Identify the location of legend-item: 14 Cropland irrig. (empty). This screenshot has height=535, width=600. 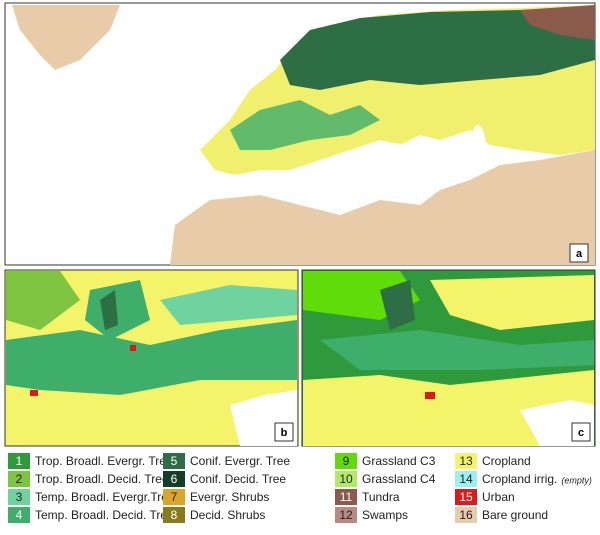
(523, 479).